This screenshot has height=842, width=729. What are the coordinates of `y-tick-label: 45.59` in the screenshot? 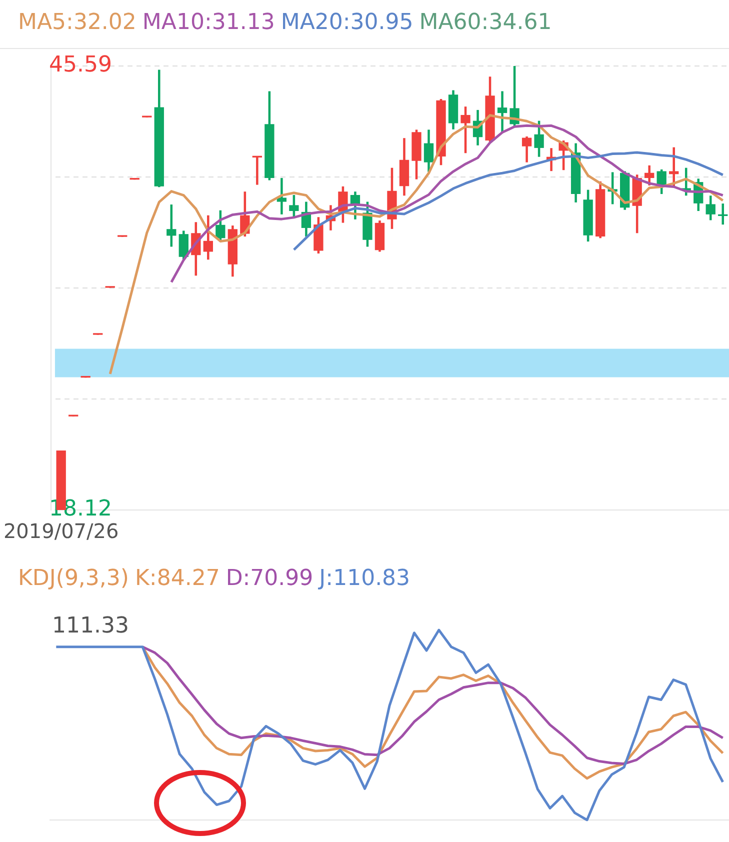 It's located at (80, 65).